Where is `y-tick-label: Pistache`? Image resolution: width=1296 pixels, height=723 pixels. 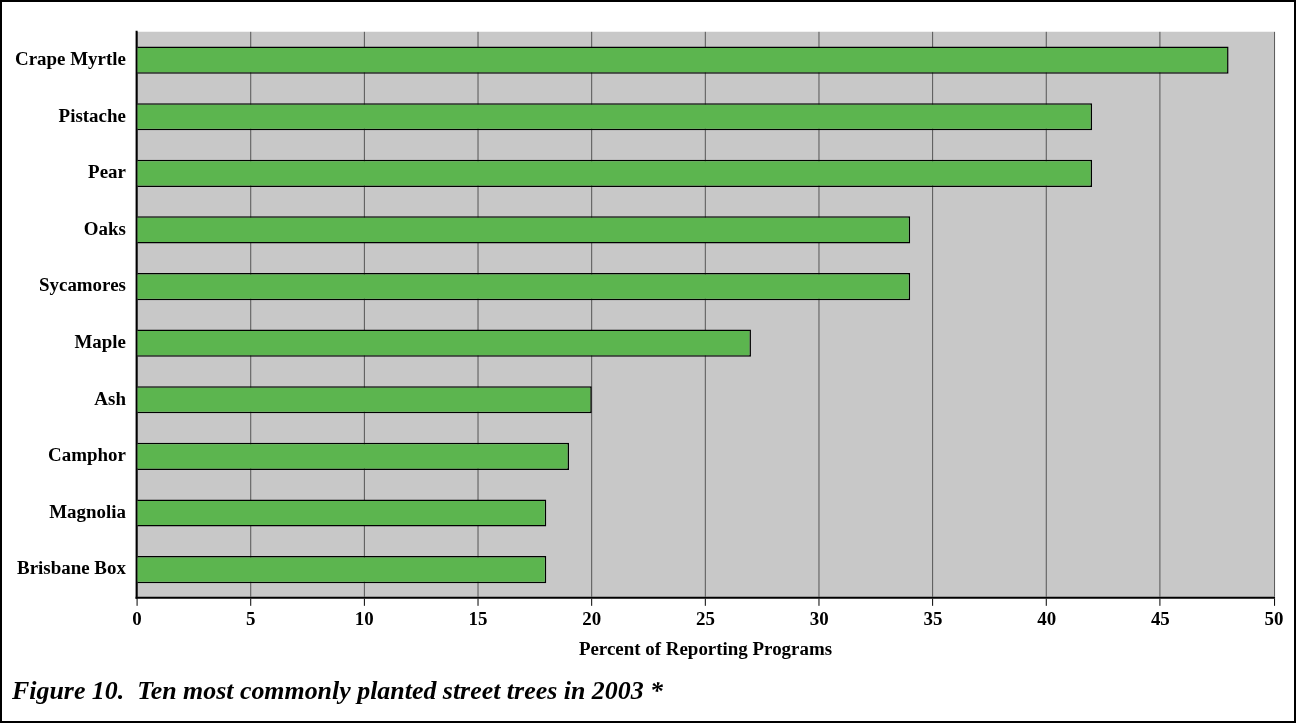
y-tick-label: Pistache is located at coordinates (92, 115).